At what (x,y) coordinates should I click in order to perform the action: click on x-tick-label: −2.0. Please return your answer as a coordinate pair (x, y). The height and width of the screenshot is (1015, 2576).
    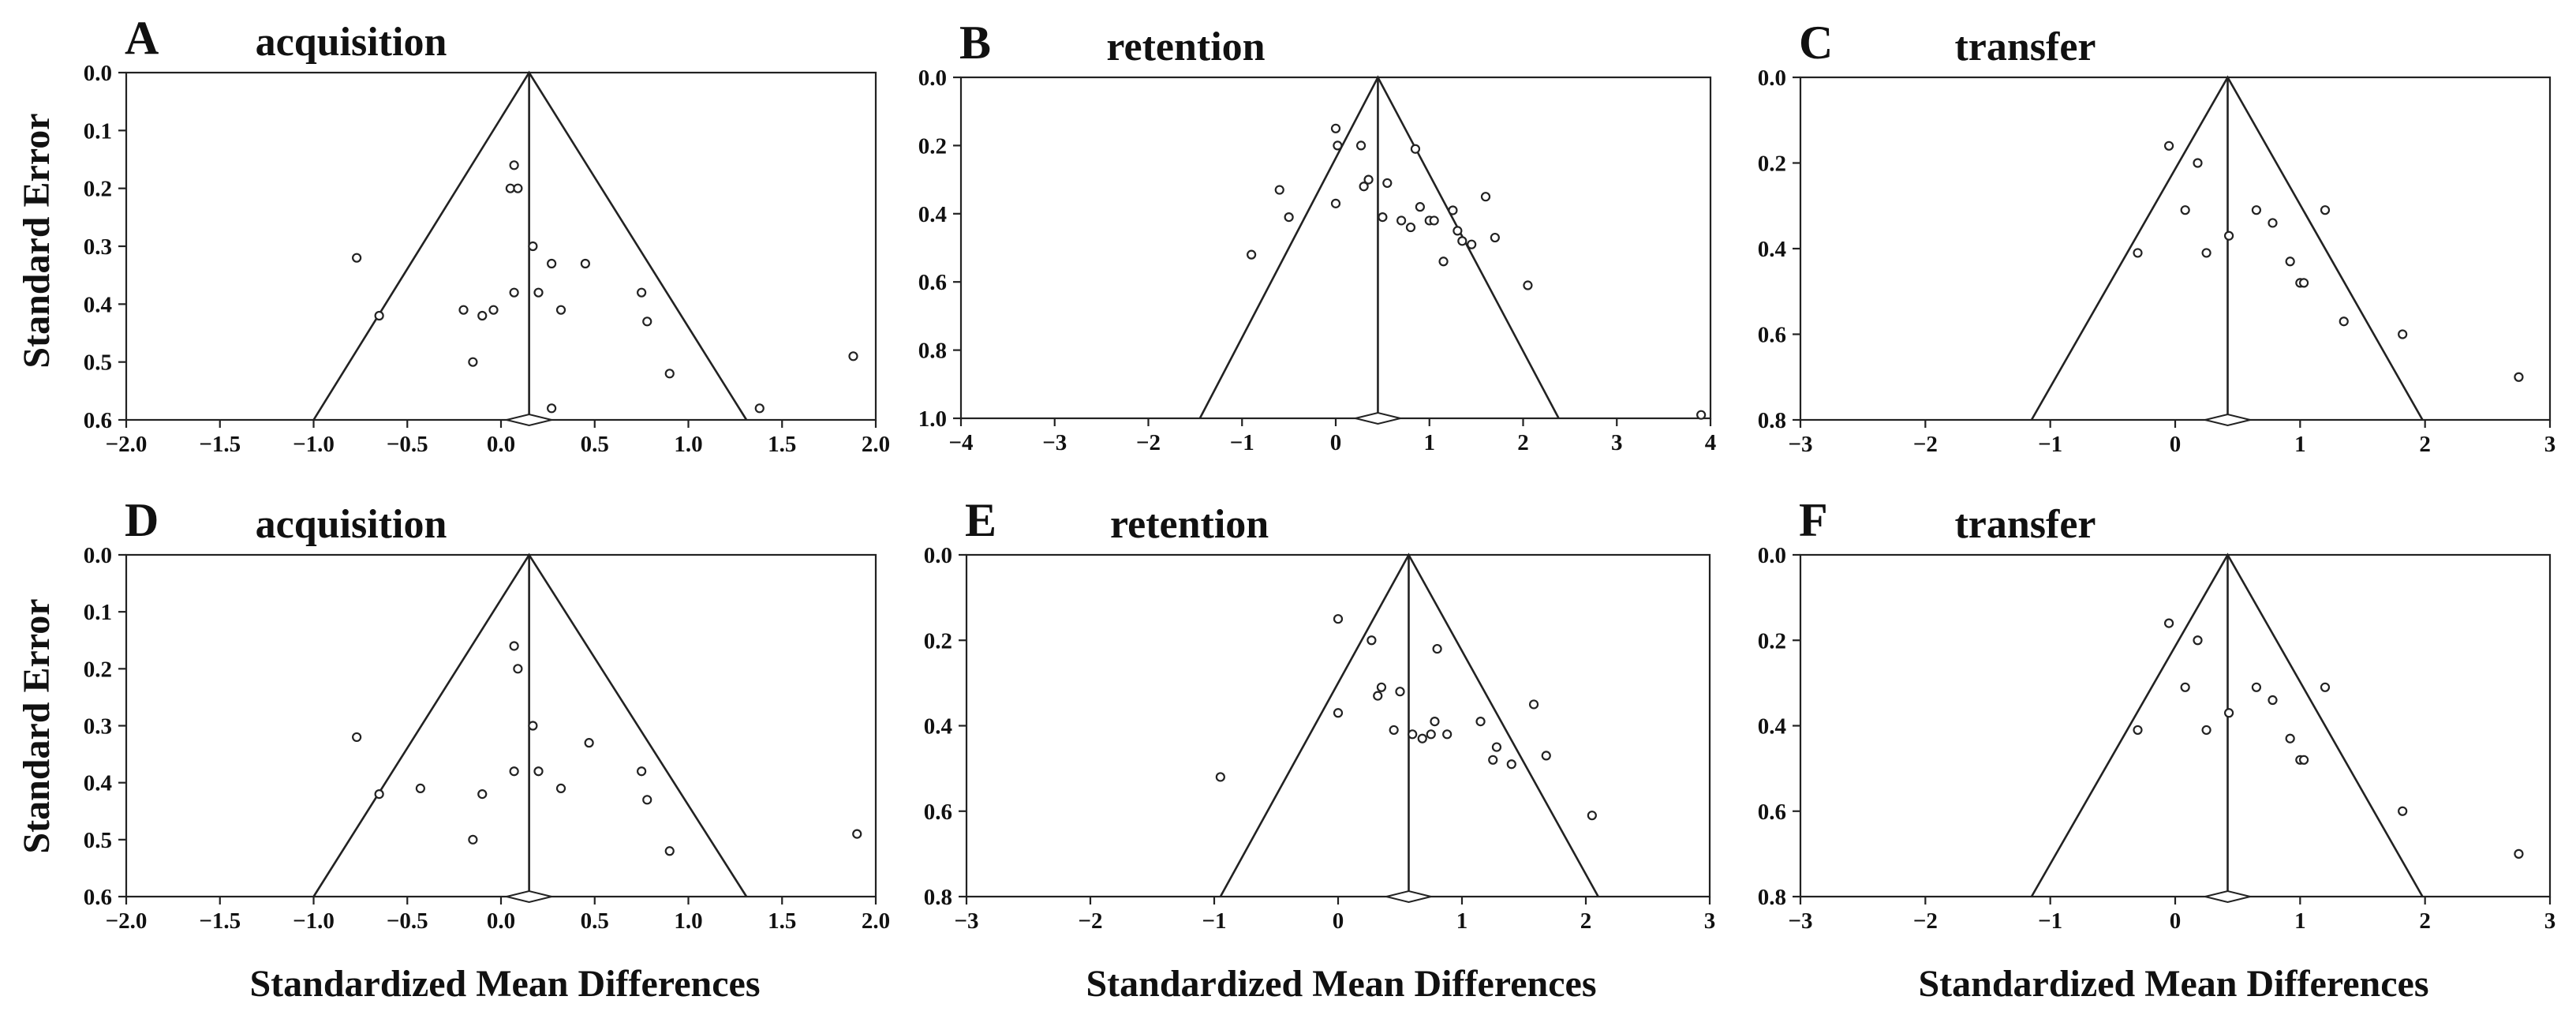
    Looking at the image, I should click on (127, 921).